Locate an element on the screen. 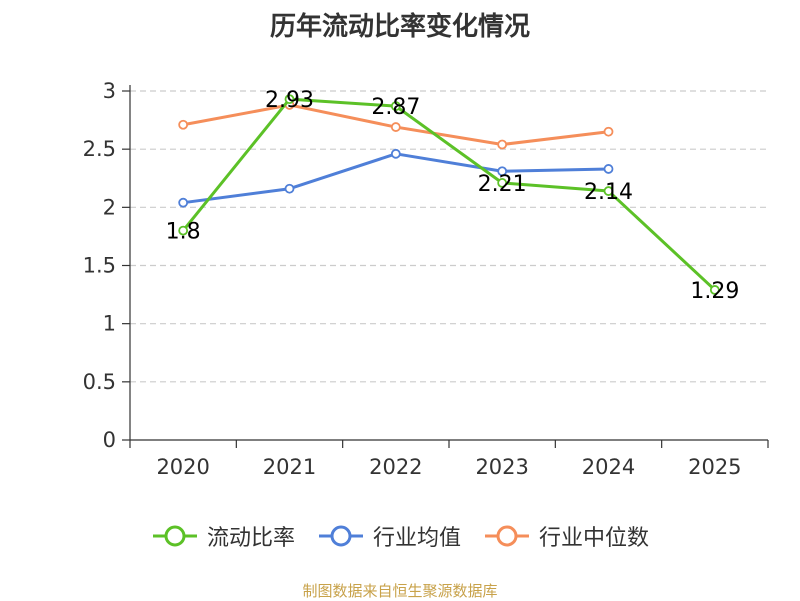  legend-item-industry-mean: 行业均值 is located at coordinates (389, 536).